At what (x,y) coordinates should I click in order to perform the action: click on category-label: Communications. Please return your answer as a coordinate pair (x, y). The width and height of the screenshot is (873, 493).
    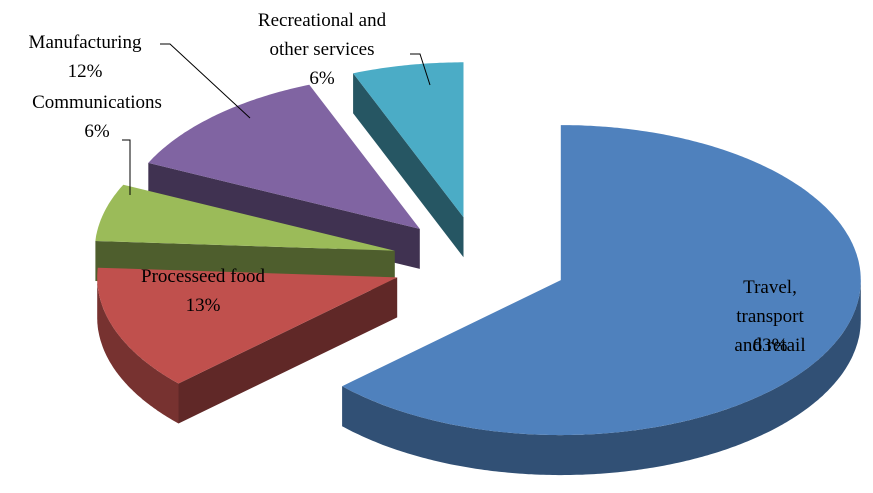
    Looking at the image, I should click on (97, 102).